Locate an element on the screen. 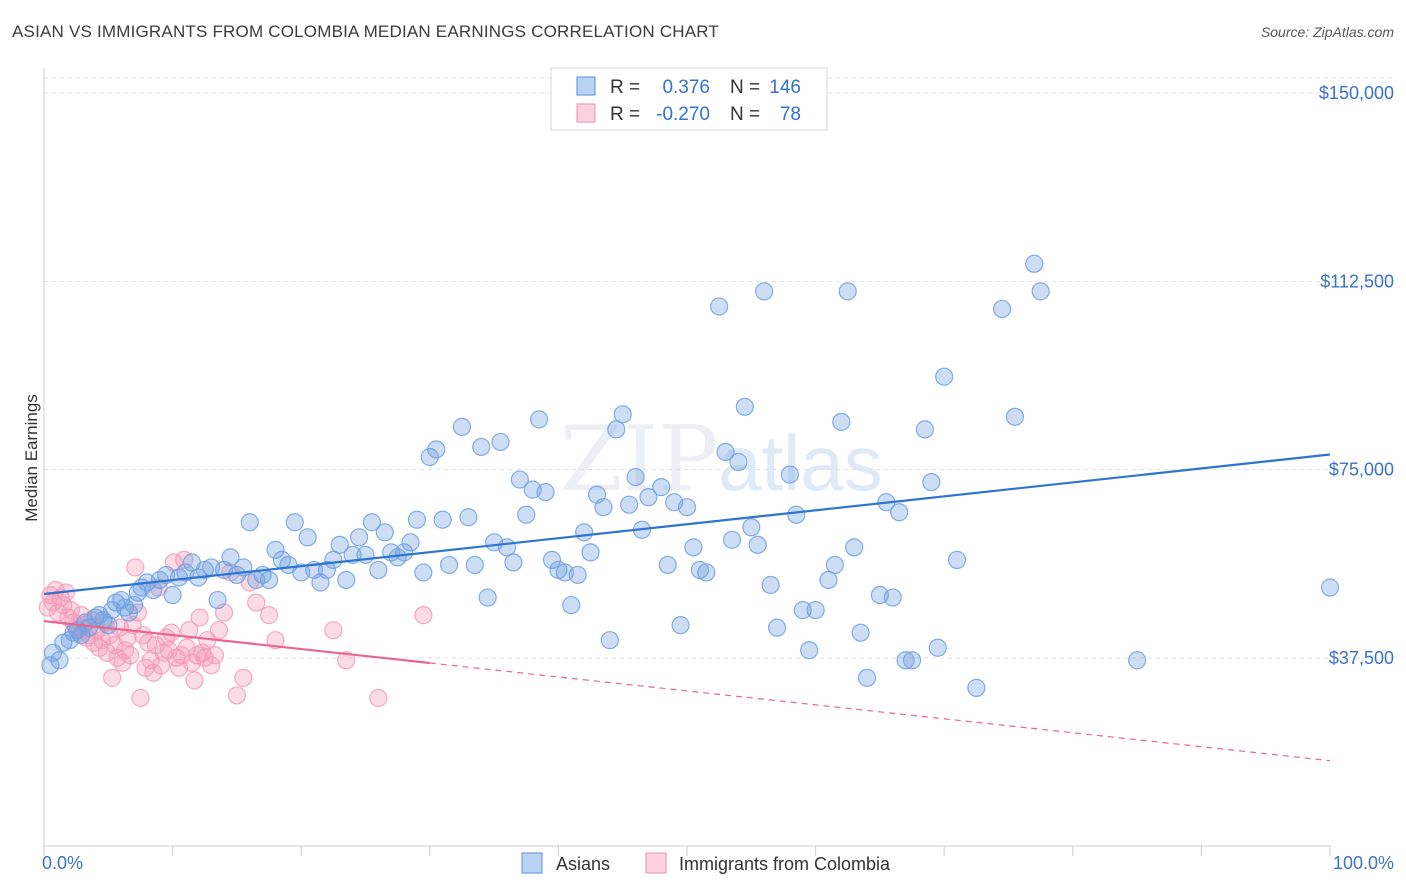 The width and height of the screenshot is (1406, 892). y-axis-title: Median Earnings is located at coordinates (31, 458).